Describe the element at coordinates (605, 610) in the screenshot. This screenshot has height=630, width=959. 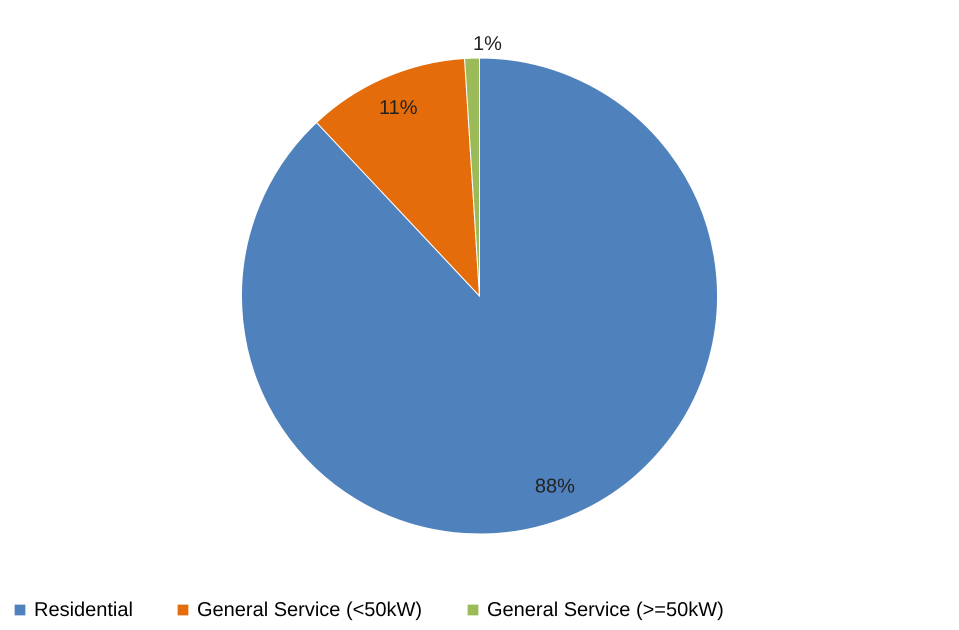
I see `legend-label: General Service (>=50kW)` at that location.